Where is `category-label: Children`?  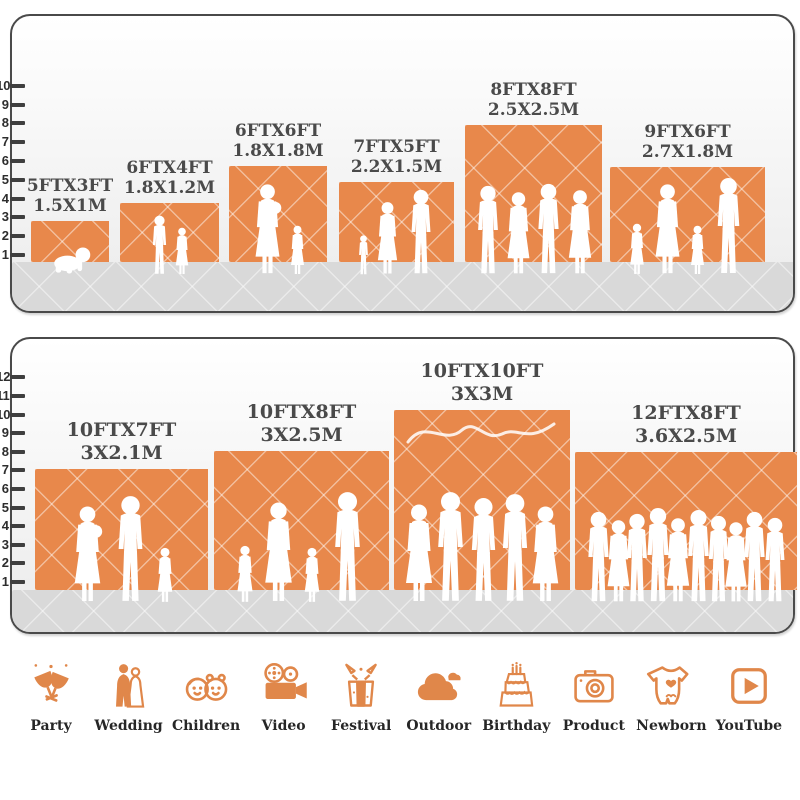 category-label: Children is located at coordinates (206, 726).